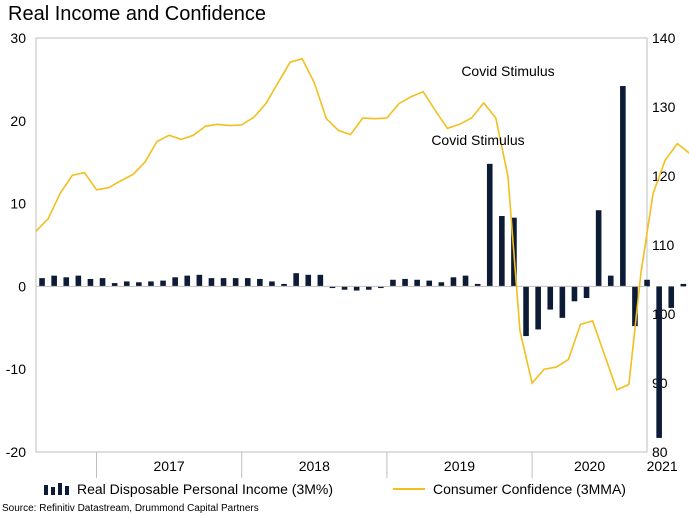  What do you see at coordinates (16, 369) in the screenshot?
I see `left-tick-label: -10` at bounding box center [16, 369].